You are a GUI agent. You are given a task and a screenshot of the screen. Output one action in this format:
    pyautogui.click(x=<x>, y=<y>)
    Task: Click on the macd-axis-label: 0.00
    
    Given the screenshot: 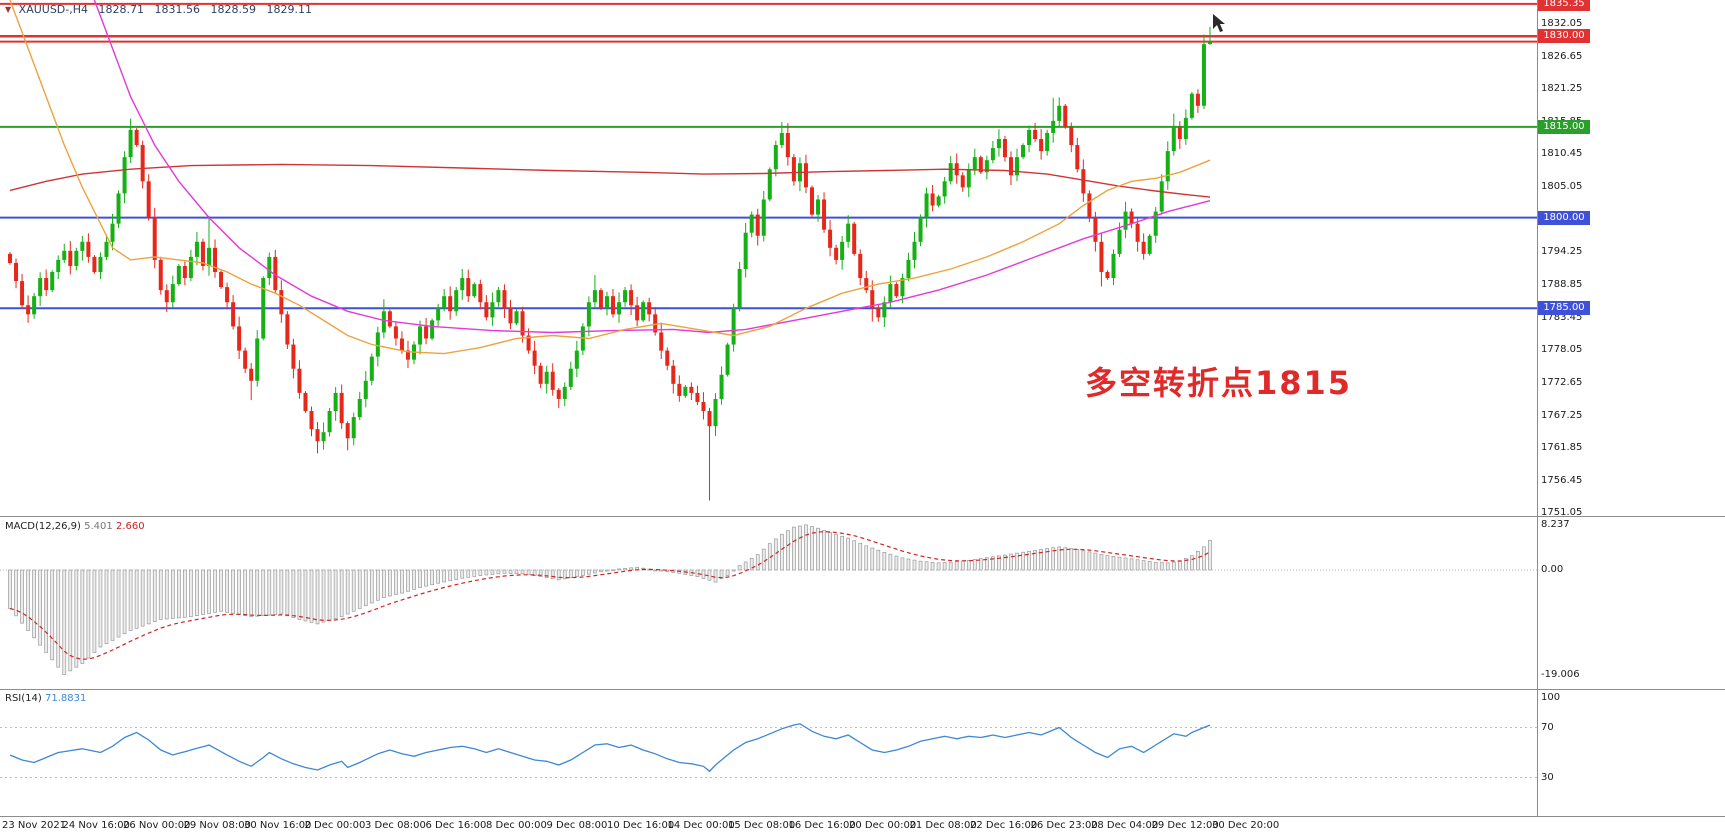 What is the action you would take?
    pyautogui.click(x=1552, y=569)
    